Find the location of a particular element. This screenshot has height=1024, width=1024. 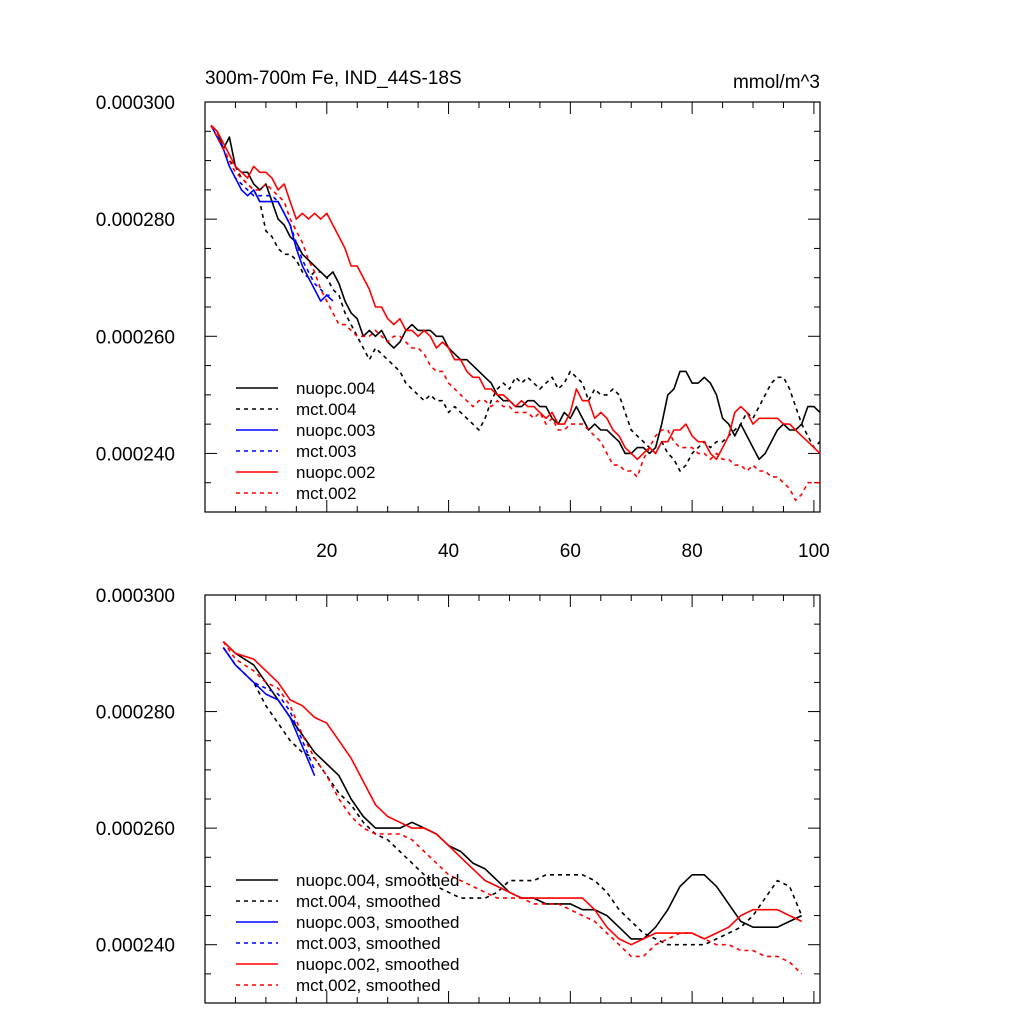

units-label: mmol/m^3 is located at coordinates (776, 82).